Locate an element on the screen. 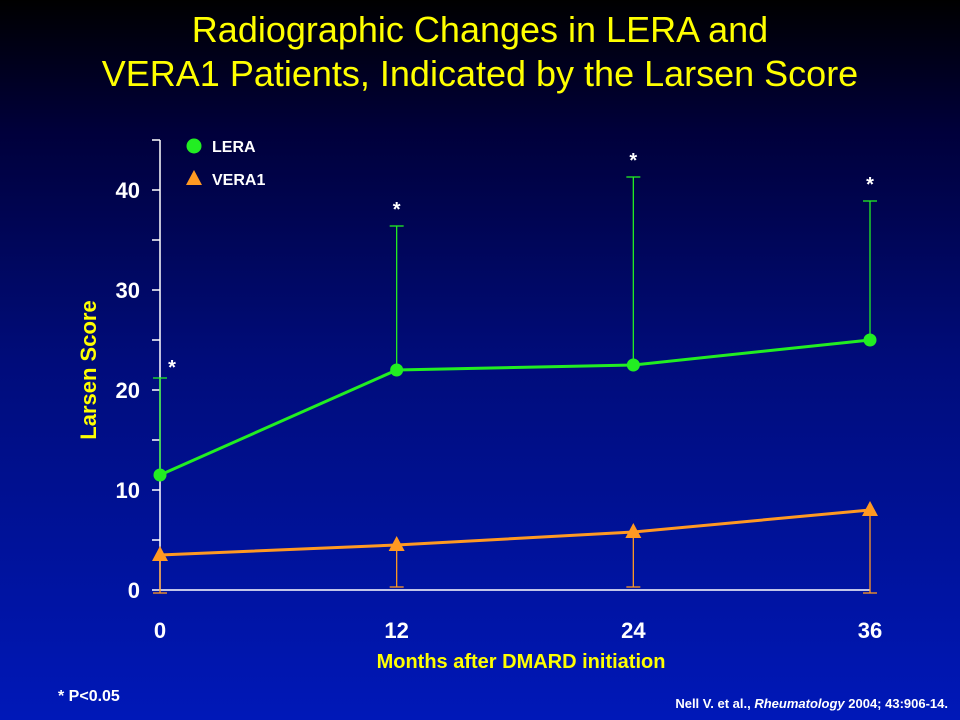 This screenshot has width=960, height=720. vera1-series-line is located at coordinates (515, 532).